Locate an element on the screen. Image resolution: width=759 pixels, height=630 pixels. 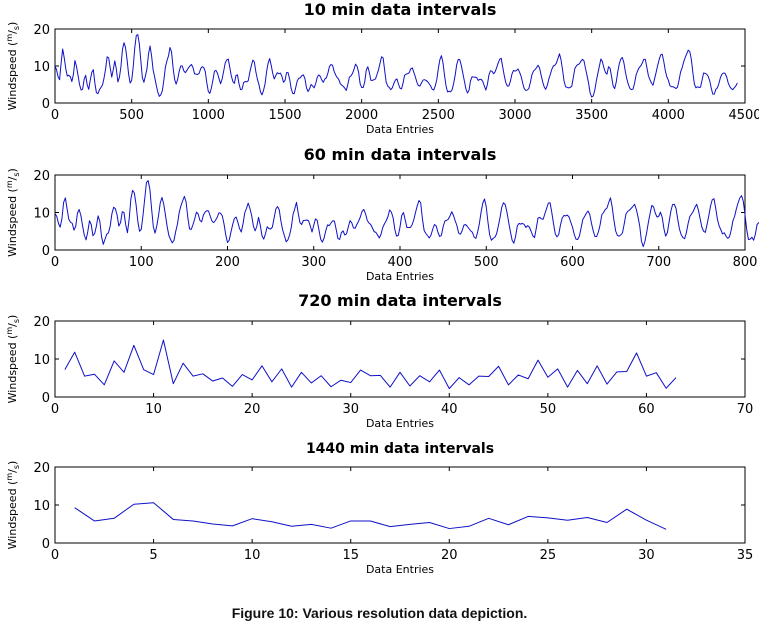
x-tick-label: 35 is located at coordinates (745, 555).